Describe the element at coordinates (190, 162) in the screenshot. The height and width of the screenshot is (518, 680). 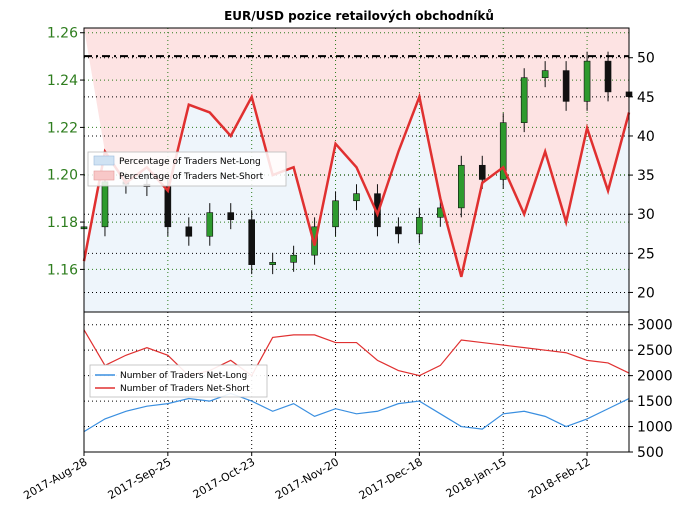
I see `legend-label-net-long: Percentage of Traders Net-Long` at that location.